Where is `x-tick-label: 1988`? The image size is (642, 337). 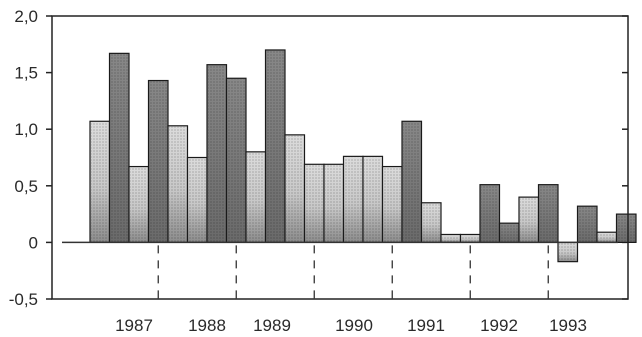
x-tick-label: 1988 is located at coordinates (207, 325).